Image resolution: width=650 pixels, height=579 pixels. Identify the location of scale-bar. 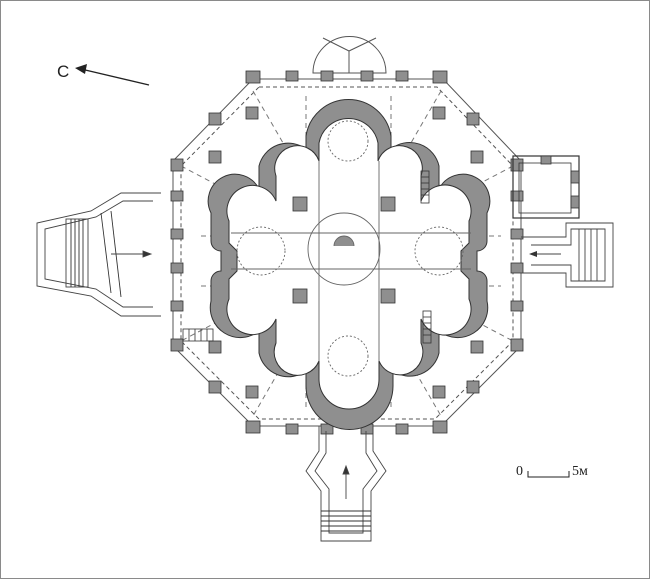
(548, 474).